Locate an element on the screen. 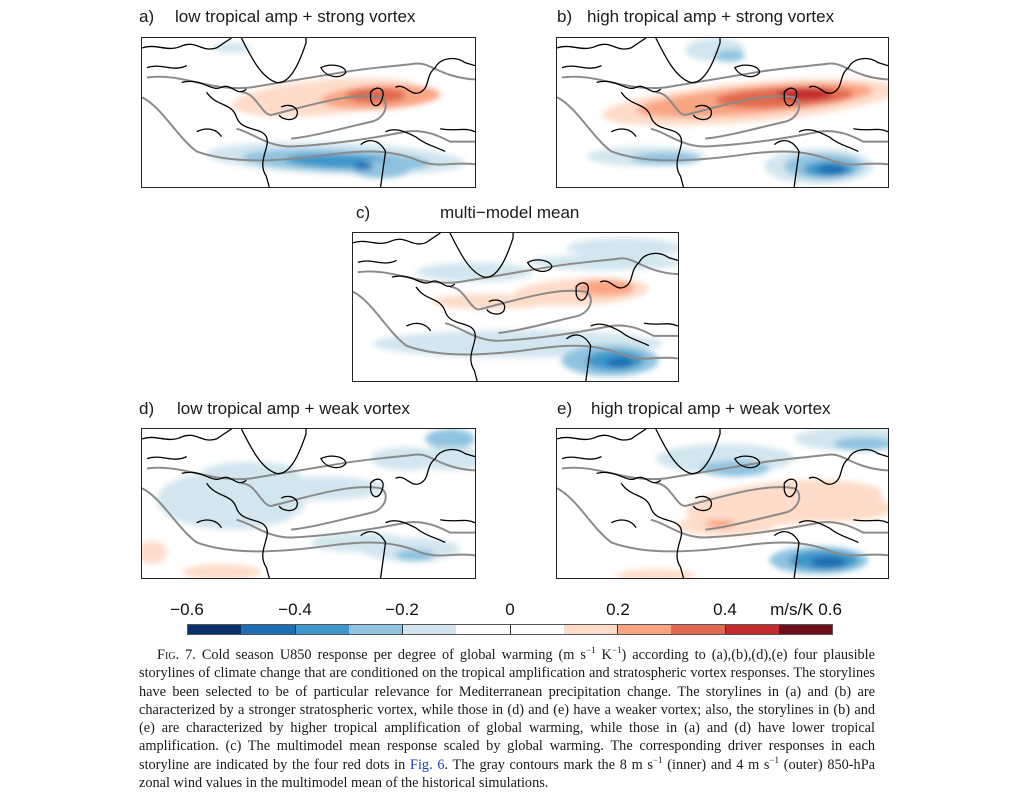  colorbar-tick-label: −0.4 is located at coordinates (295, 609).